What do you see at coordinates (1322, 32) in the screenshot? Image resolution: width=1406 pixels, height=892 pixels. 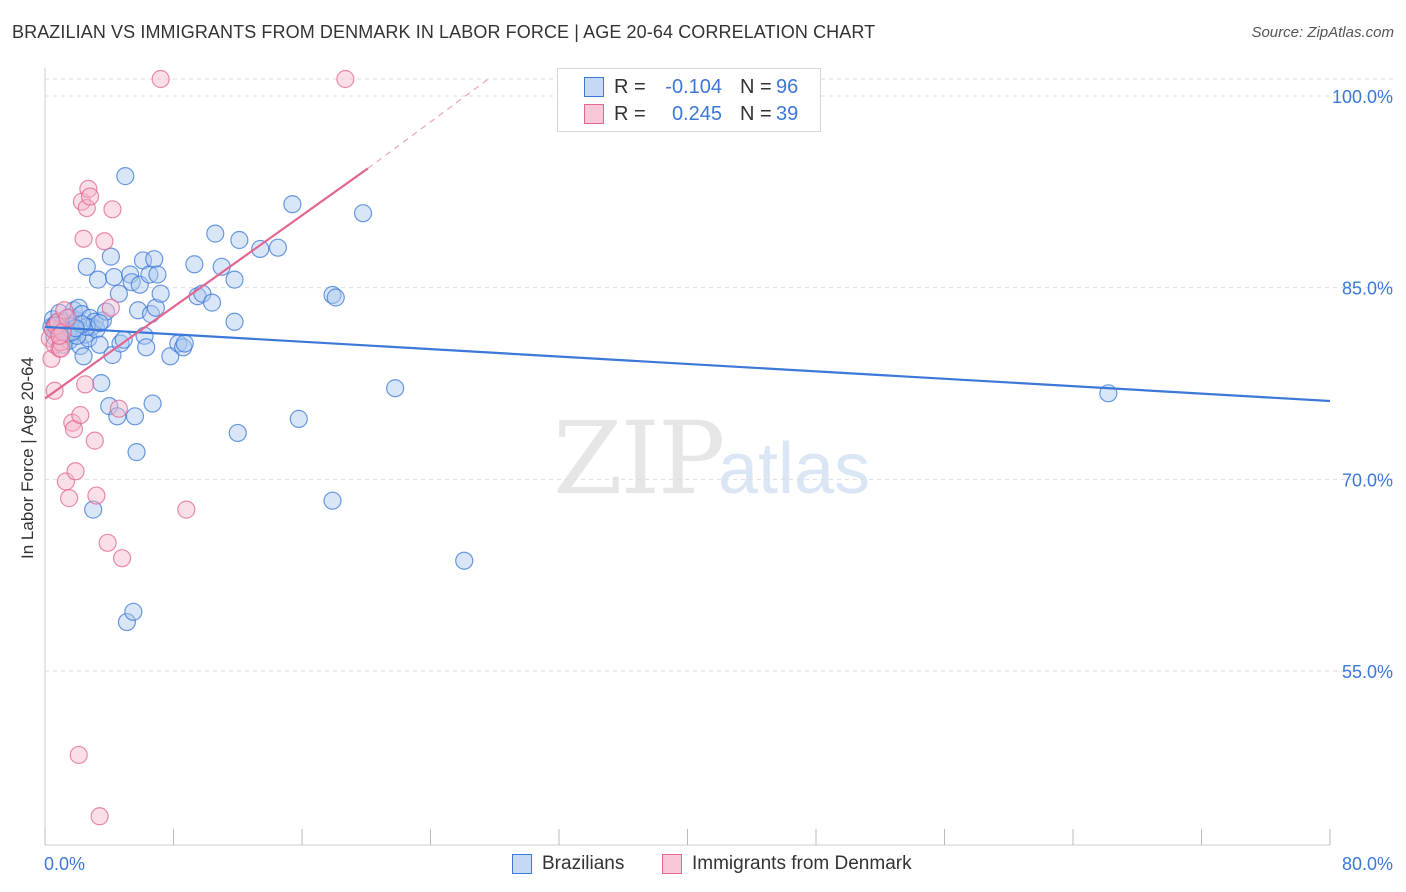 I see `source-label: Source: ZipAtlas.com` at bounding box center [1322, 32].